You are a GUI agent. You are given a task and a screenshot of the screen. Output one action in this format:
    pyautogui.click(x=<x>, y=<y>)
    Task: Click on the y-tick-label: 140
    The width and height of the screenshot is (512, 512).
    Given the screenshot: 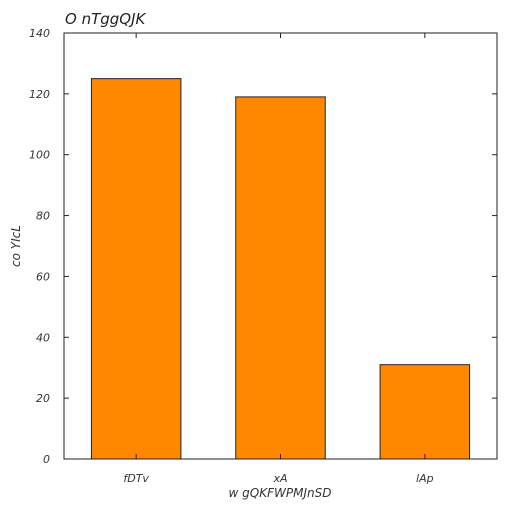 What is the action you would take?
    pyautogui.click(x=39, y=33)
    